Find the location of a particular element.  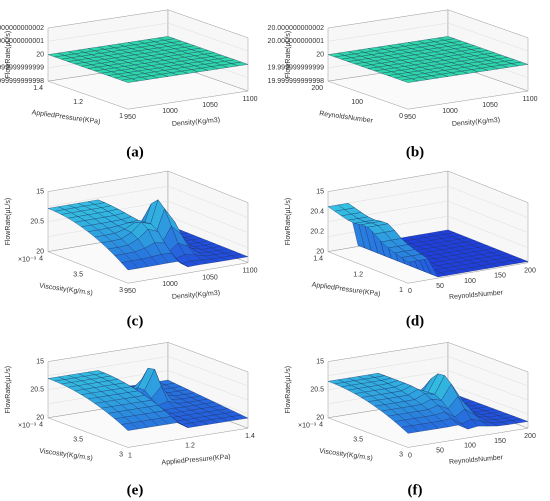

panel-caption: (e) is located at coordinates (135, 490).